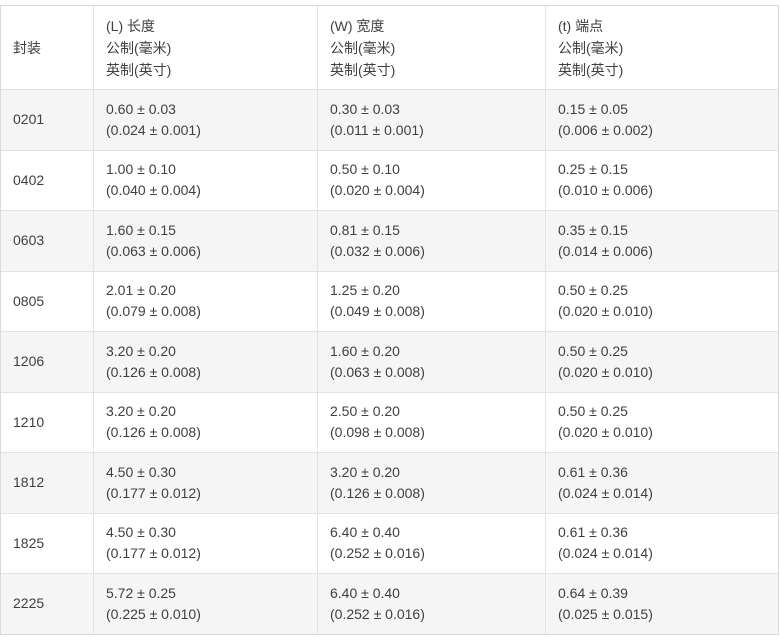  I want to click on cell-terminal-line: 0.64 ± 0.39, so click(593, 592).